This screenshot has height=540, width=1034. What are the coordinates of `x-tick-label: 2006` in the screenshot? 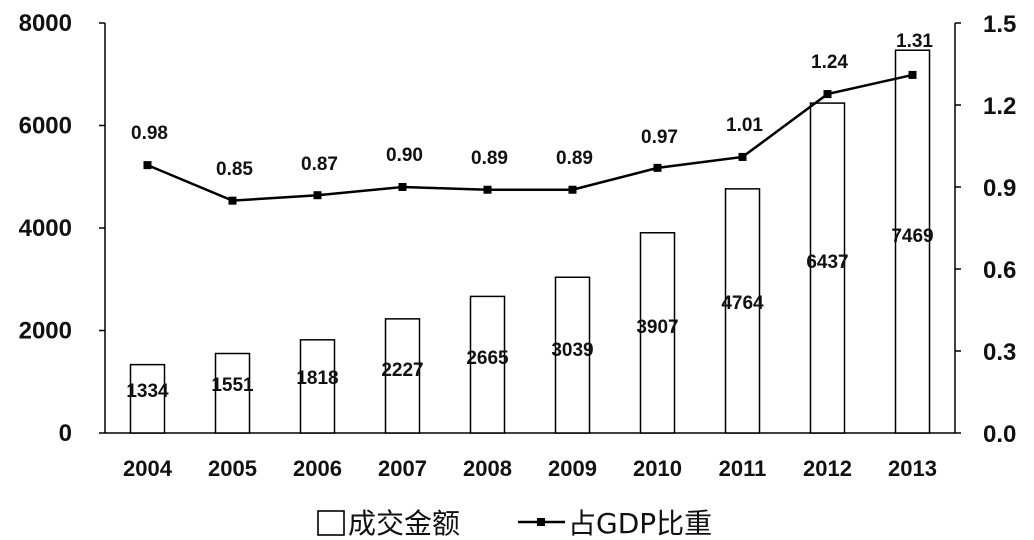 It's located at (317, 468).